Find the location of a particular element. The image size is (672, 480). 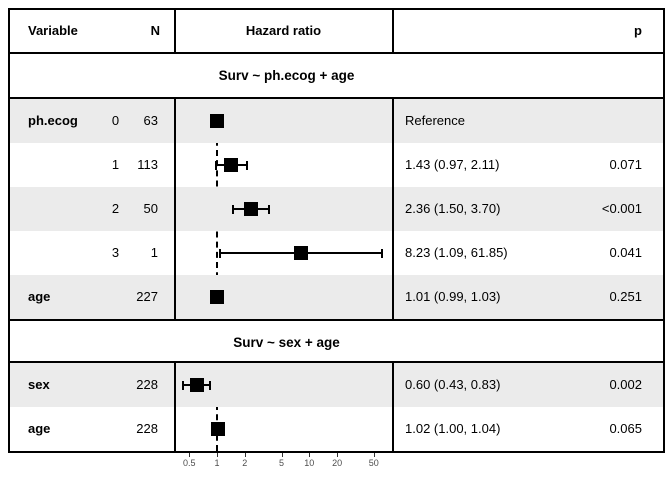

estimate-ci-text: 1.01 (0.99, 1.03) is located at coordinates (453, 296).